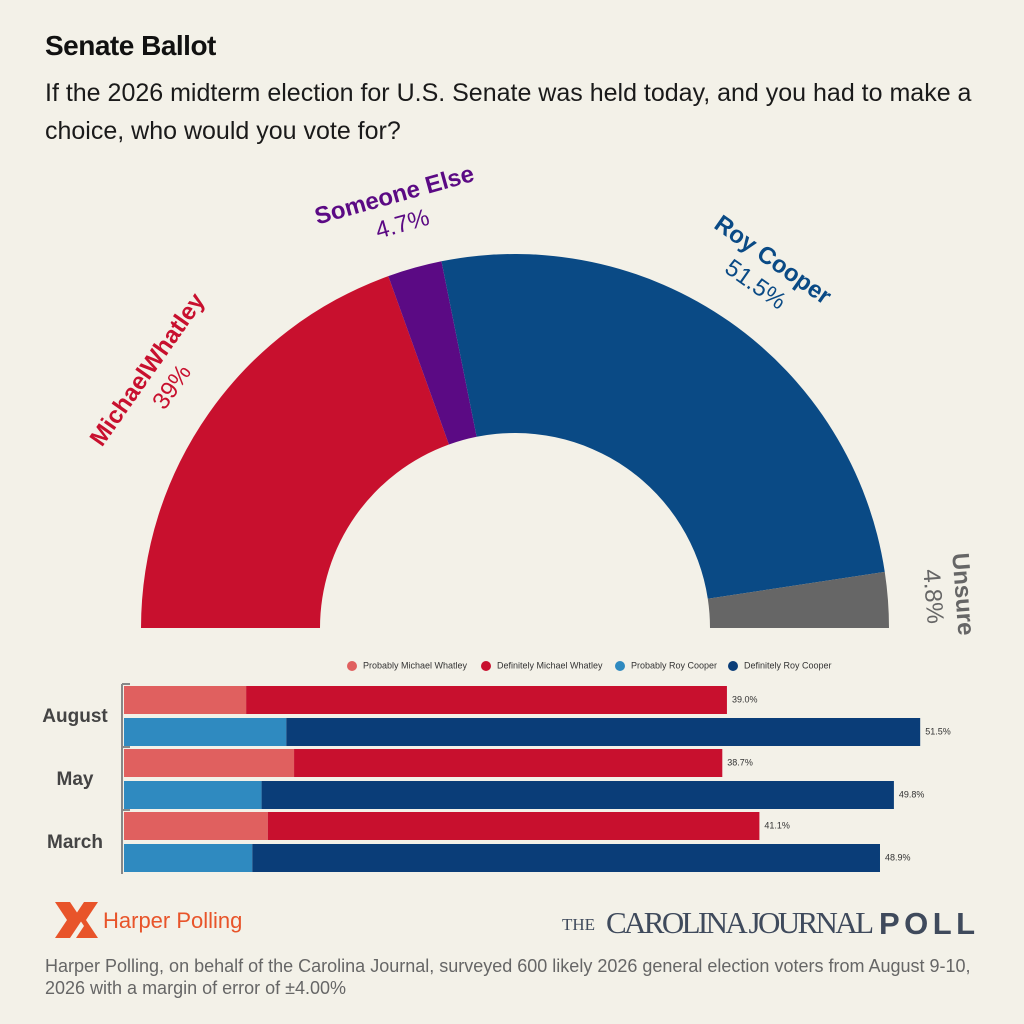 Image resolution: width=1024 pixels, height=1024 pixels. I want to click on segment-name: MichaelWhatley, so click(148, 369).